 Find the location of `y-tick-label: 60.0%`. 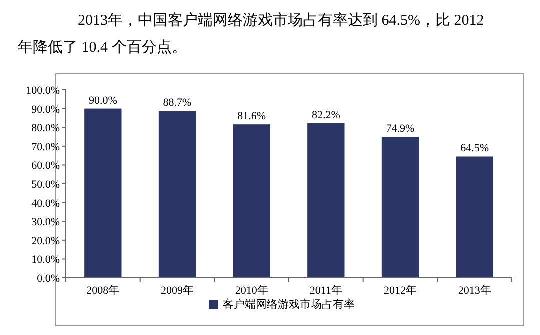

y-tick-label: 60.0% is located at coordinates (46, 166).